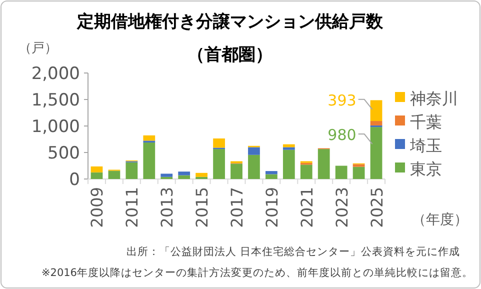  I want to click on x-tick-label: 2019, so click(272, 207).